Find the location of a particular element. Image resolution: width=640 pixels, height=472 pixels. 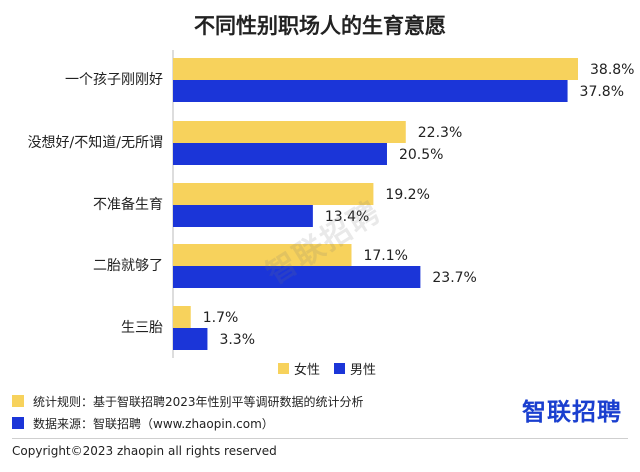

note-source-text: 数据来源：智联招聘（www.zhaopin.com） is located at coordinates (153, 423).